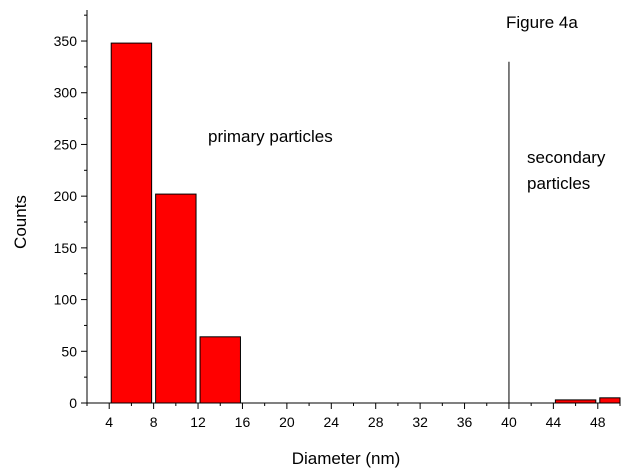  Describe the element at coordinates (243, 422) in the screenshot. I see `x-tick-label-16: 16` at that location.